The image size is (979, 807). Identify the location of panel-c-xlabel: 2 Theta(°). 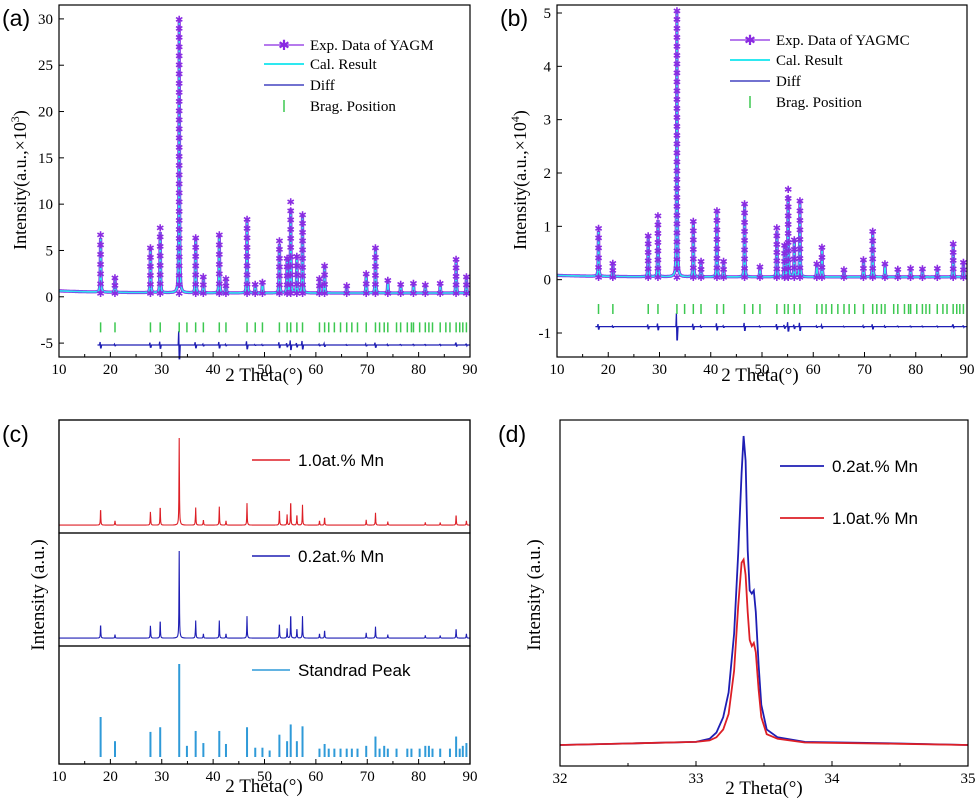
(263, 786).